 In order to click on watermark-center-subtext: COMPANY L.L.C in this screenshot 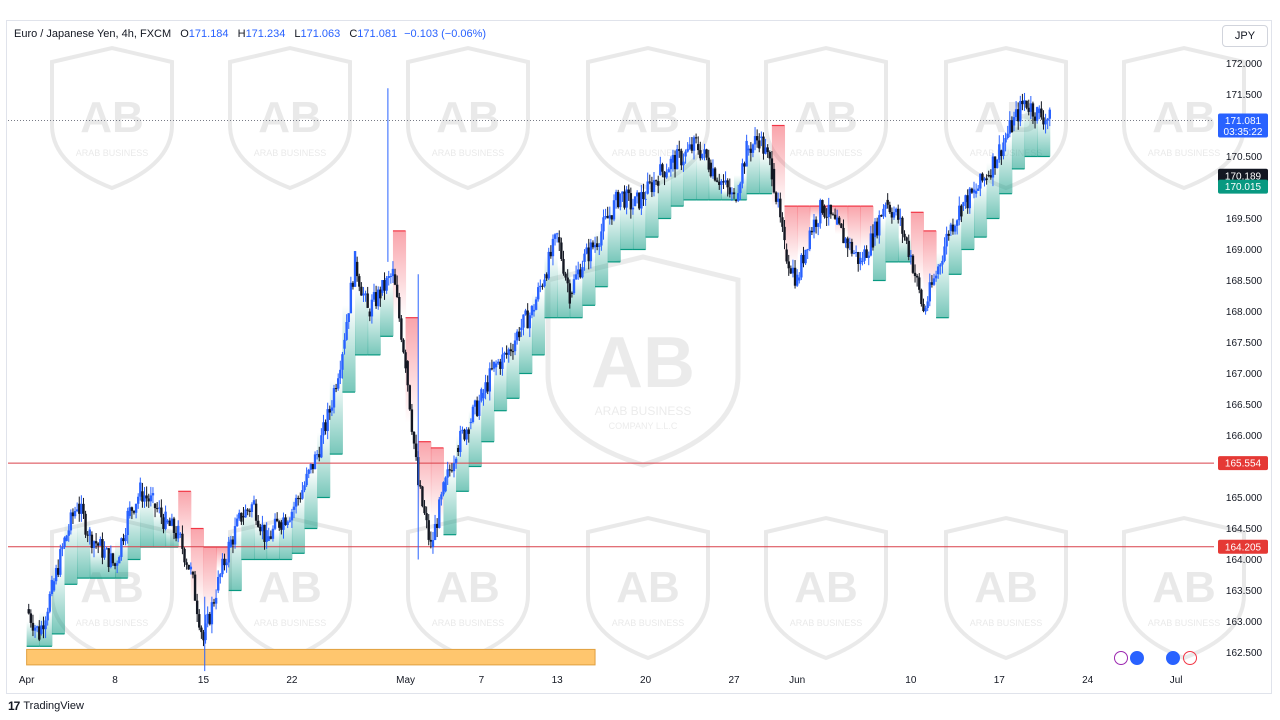, I will do `click(643, 426)`.